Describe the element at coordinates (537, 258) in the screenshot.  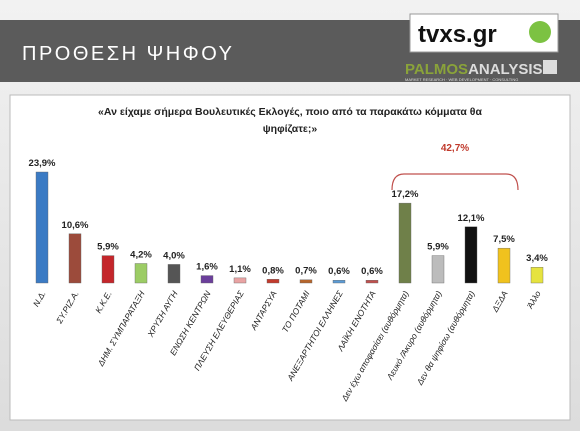
I see `data-label: 3,4%` at that location.